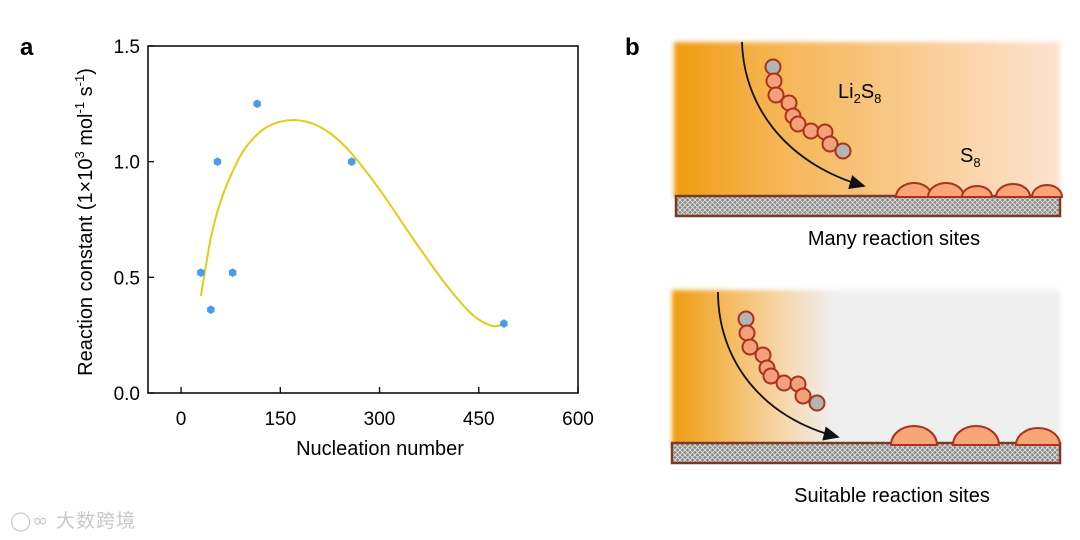 Image resolution: width=1080 pixels, height=540 pixels. I want to click on y-tick-label: 1.5, so click(127, 47).